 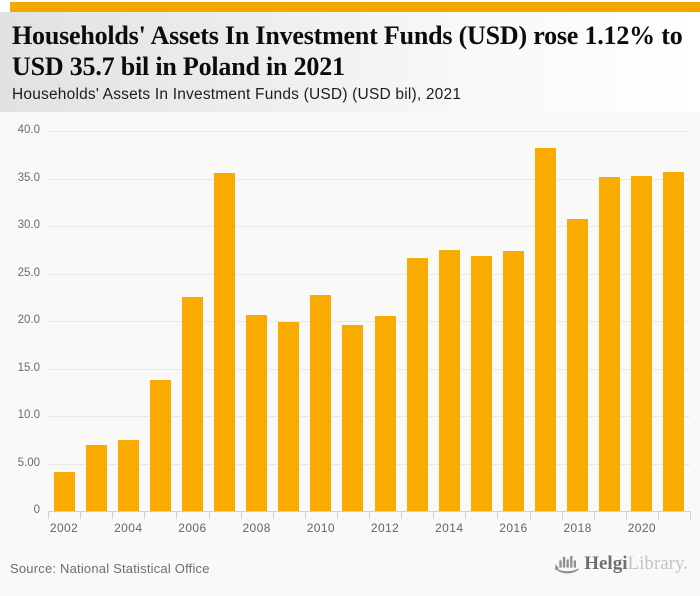 I want to click on y-axis-label: 20.0, so click(x=28, y=320).